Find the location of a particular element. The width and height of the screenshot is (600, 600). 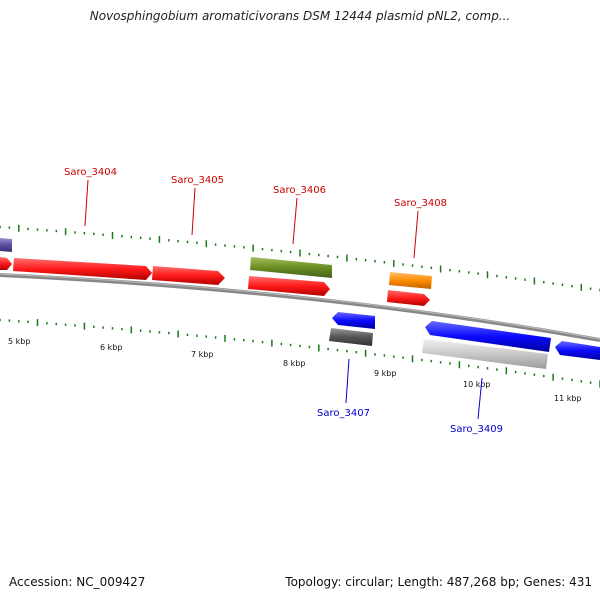

scale-label-5kbp: 5 kbp is located at coordinates (19, 341).